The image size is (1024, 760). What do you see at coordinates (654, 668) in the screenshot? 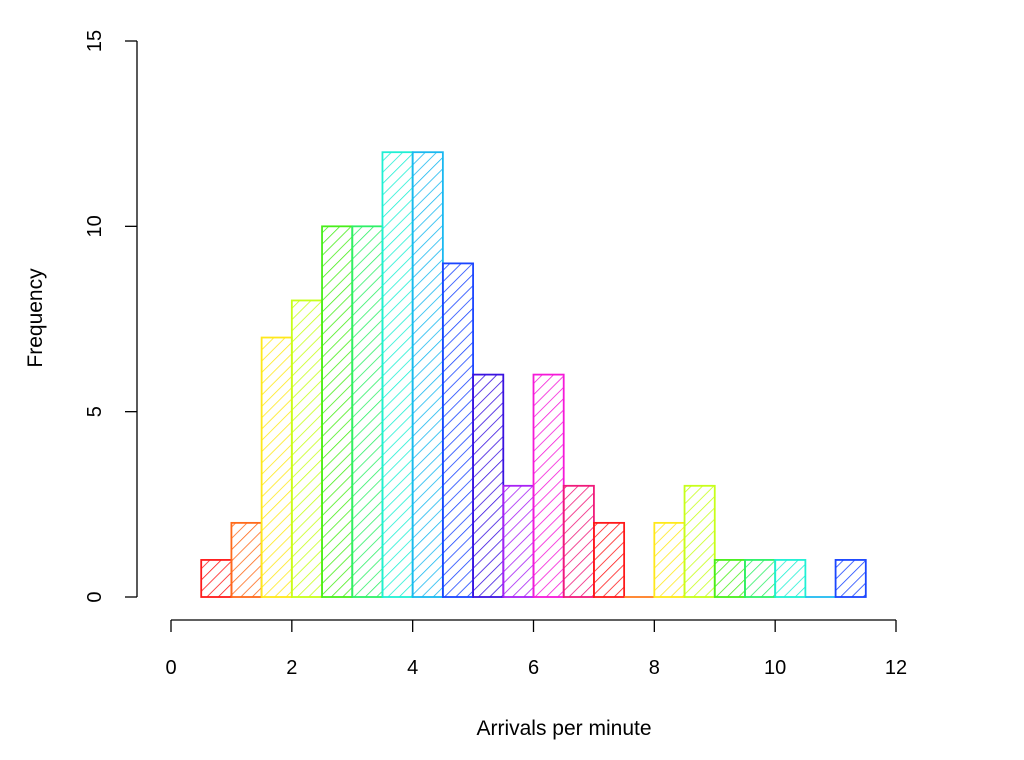
I see `x-tick-label: 8` at bounding box center [654, 668].